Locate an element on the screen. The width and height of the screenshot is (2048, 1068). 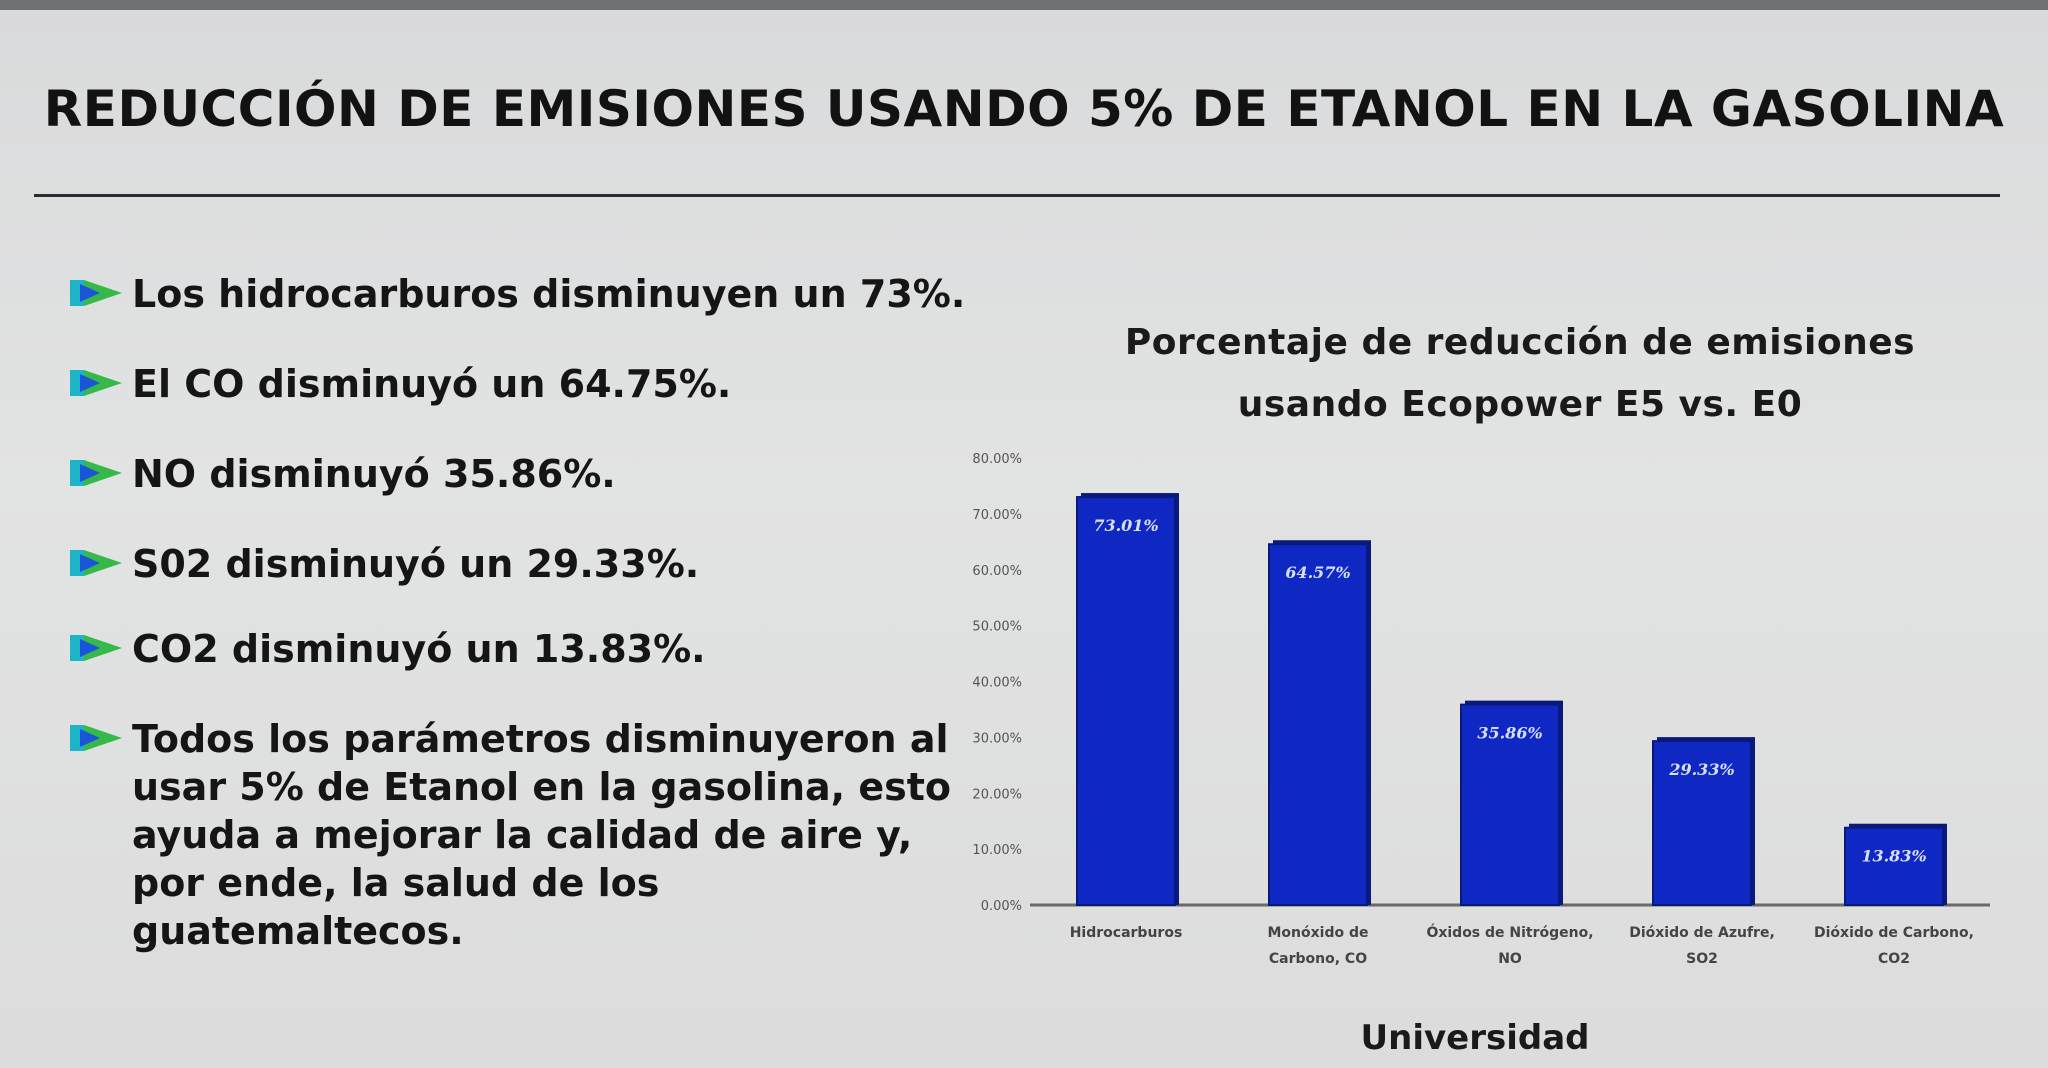
x-tick-label: Carbono, CO is located at coordinates (1318, 959).